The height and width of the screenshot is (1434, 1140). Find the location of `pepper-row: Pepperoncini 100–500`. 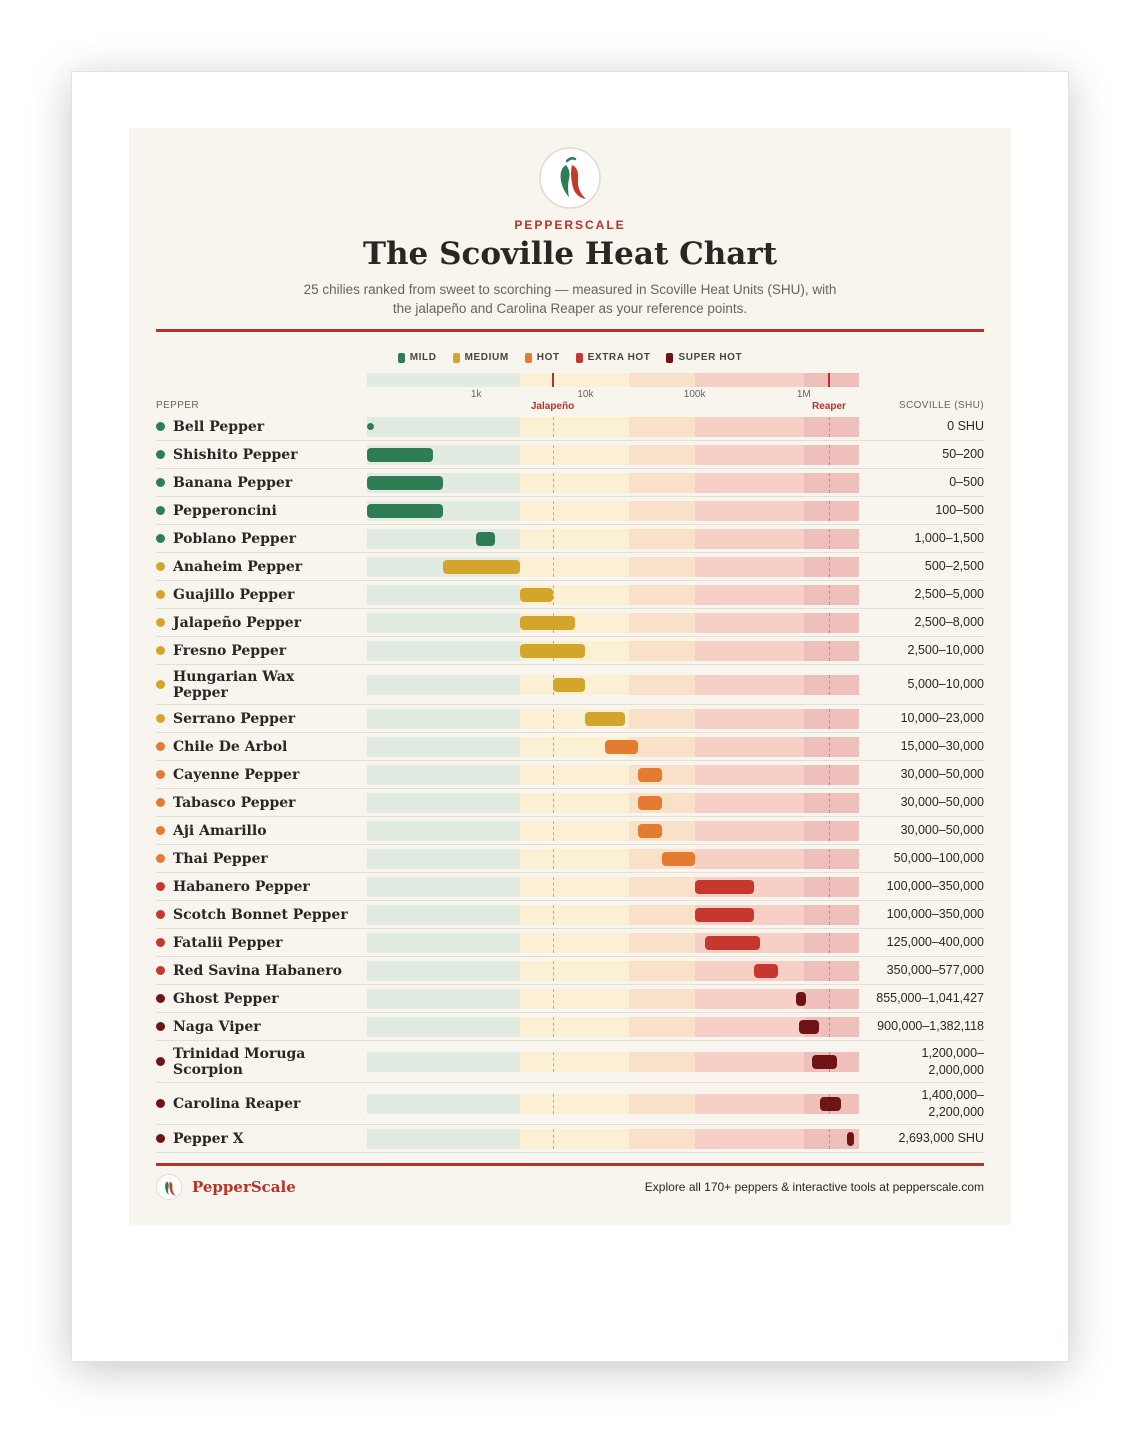

pepper-row: Pepperoncini 100–500 is located at coordinates (570, 511).